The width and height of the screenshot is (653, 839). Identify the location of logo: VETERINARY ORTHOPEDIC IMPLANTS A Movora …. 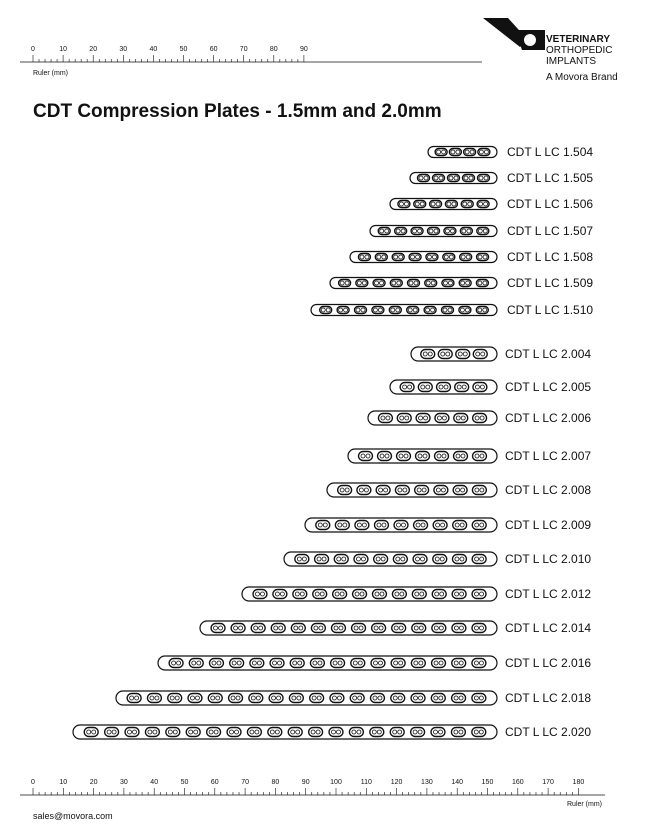
(550, 50).